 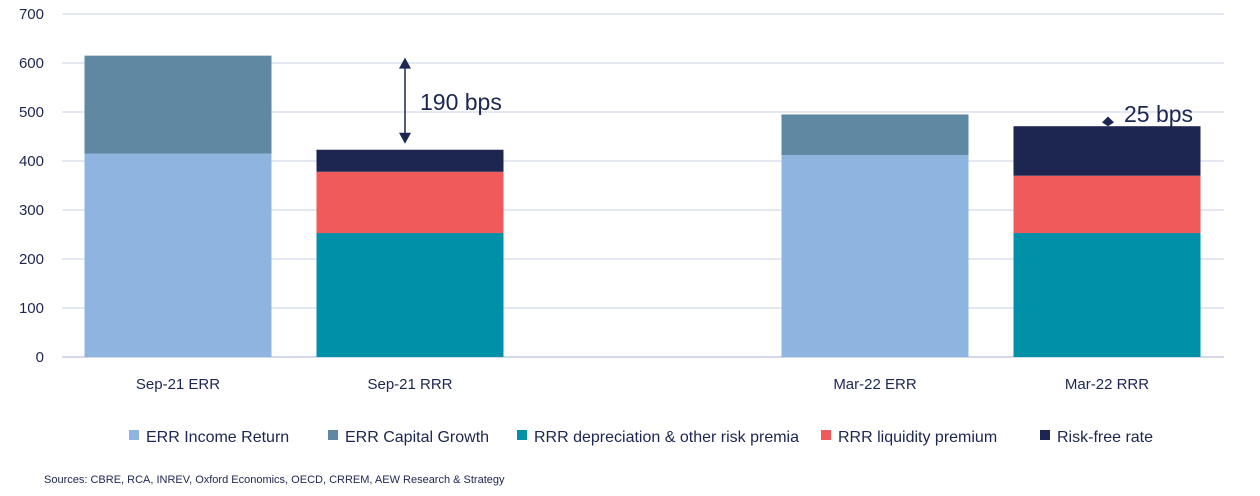 What do you see at coordinates (31, 161) in the screenshot?
I see `y-tick-label: 400` at bounding box center [31, 161].